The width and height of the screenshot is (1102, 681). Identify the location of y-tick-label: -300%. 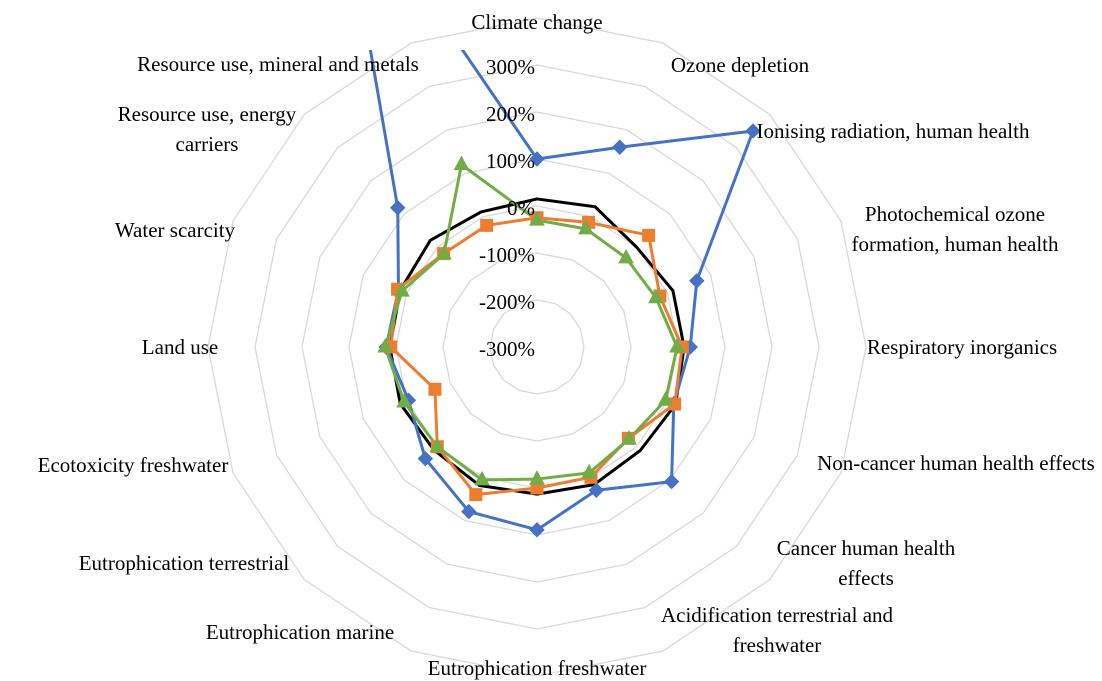
(507, 349).